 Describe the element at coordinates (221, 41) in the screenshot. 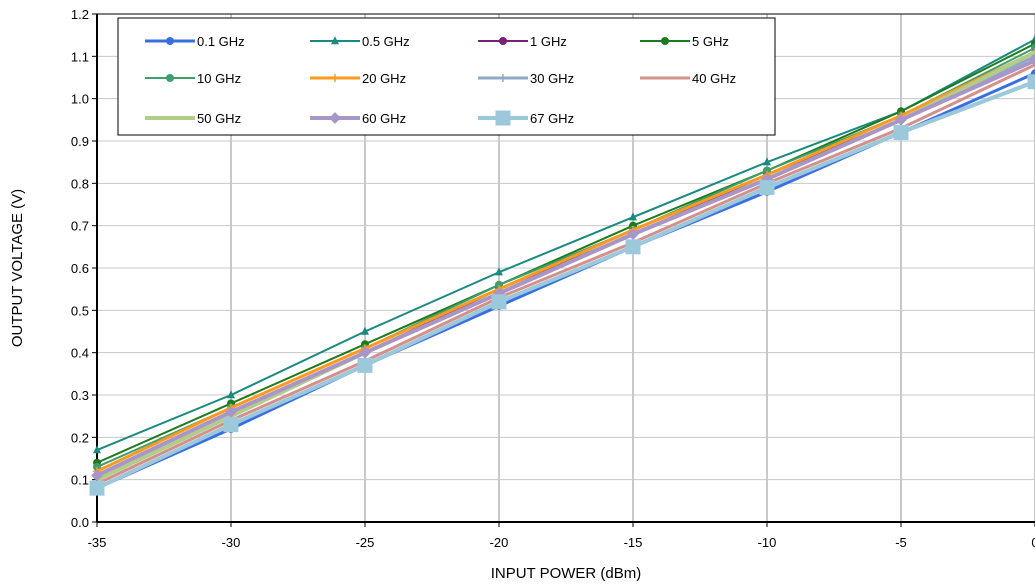

I see `legend-label-0_1-ghz: 0.1 GHz` at that location.